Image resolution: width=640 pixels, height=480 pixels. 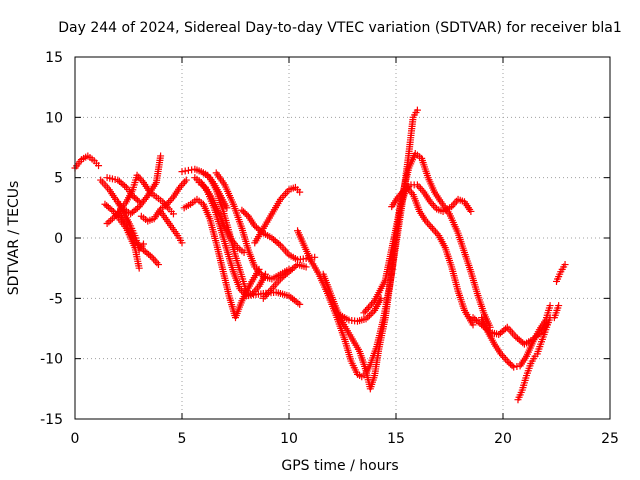 What do you see at coordinates (14, 238) in the screenshot?
I see `y-axis-label: SDTVAR / TECUs` at bounding box center [14, 238].